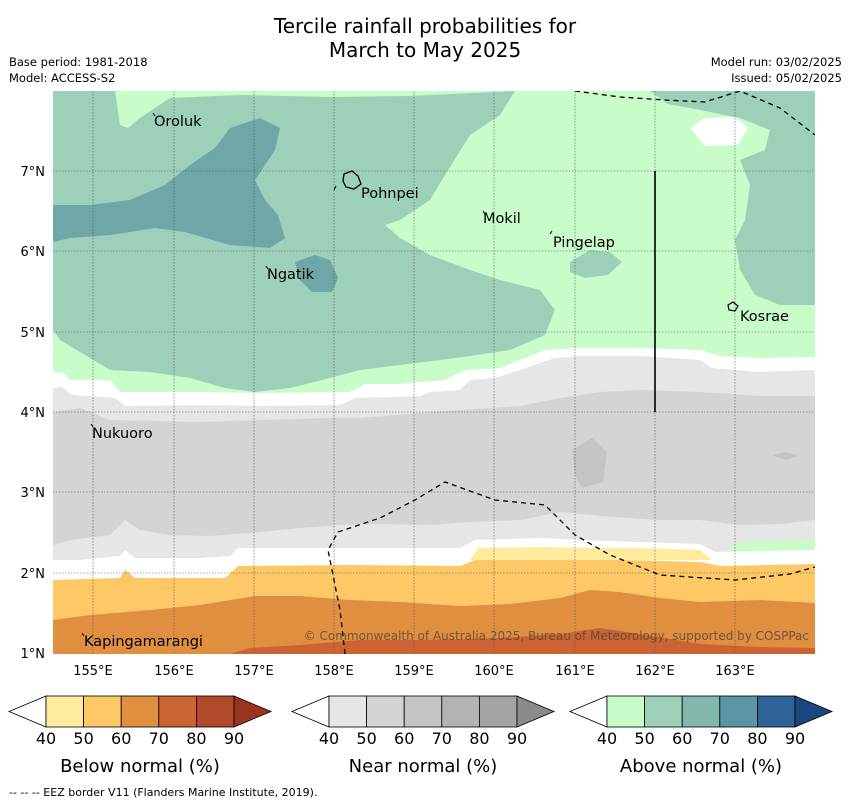 Image resolution: width=850 pixels, height=804 pixels. What do you see at coordinates (78, 62) in the screenshot?
I see `base-period: Base period: 1981-2018` at bounding box center [78, 62].